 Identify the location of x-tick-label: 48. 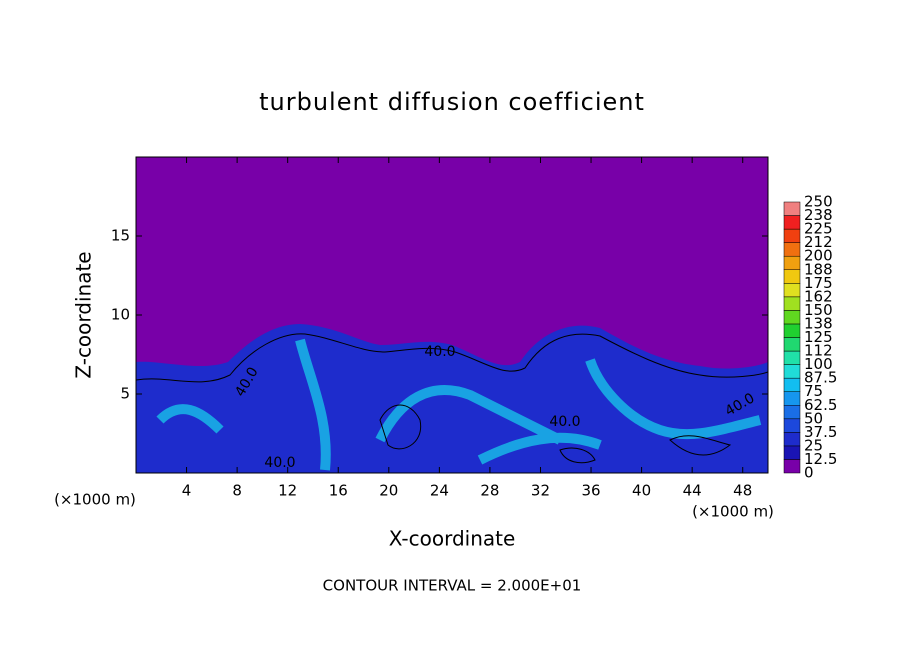
(742, 491).